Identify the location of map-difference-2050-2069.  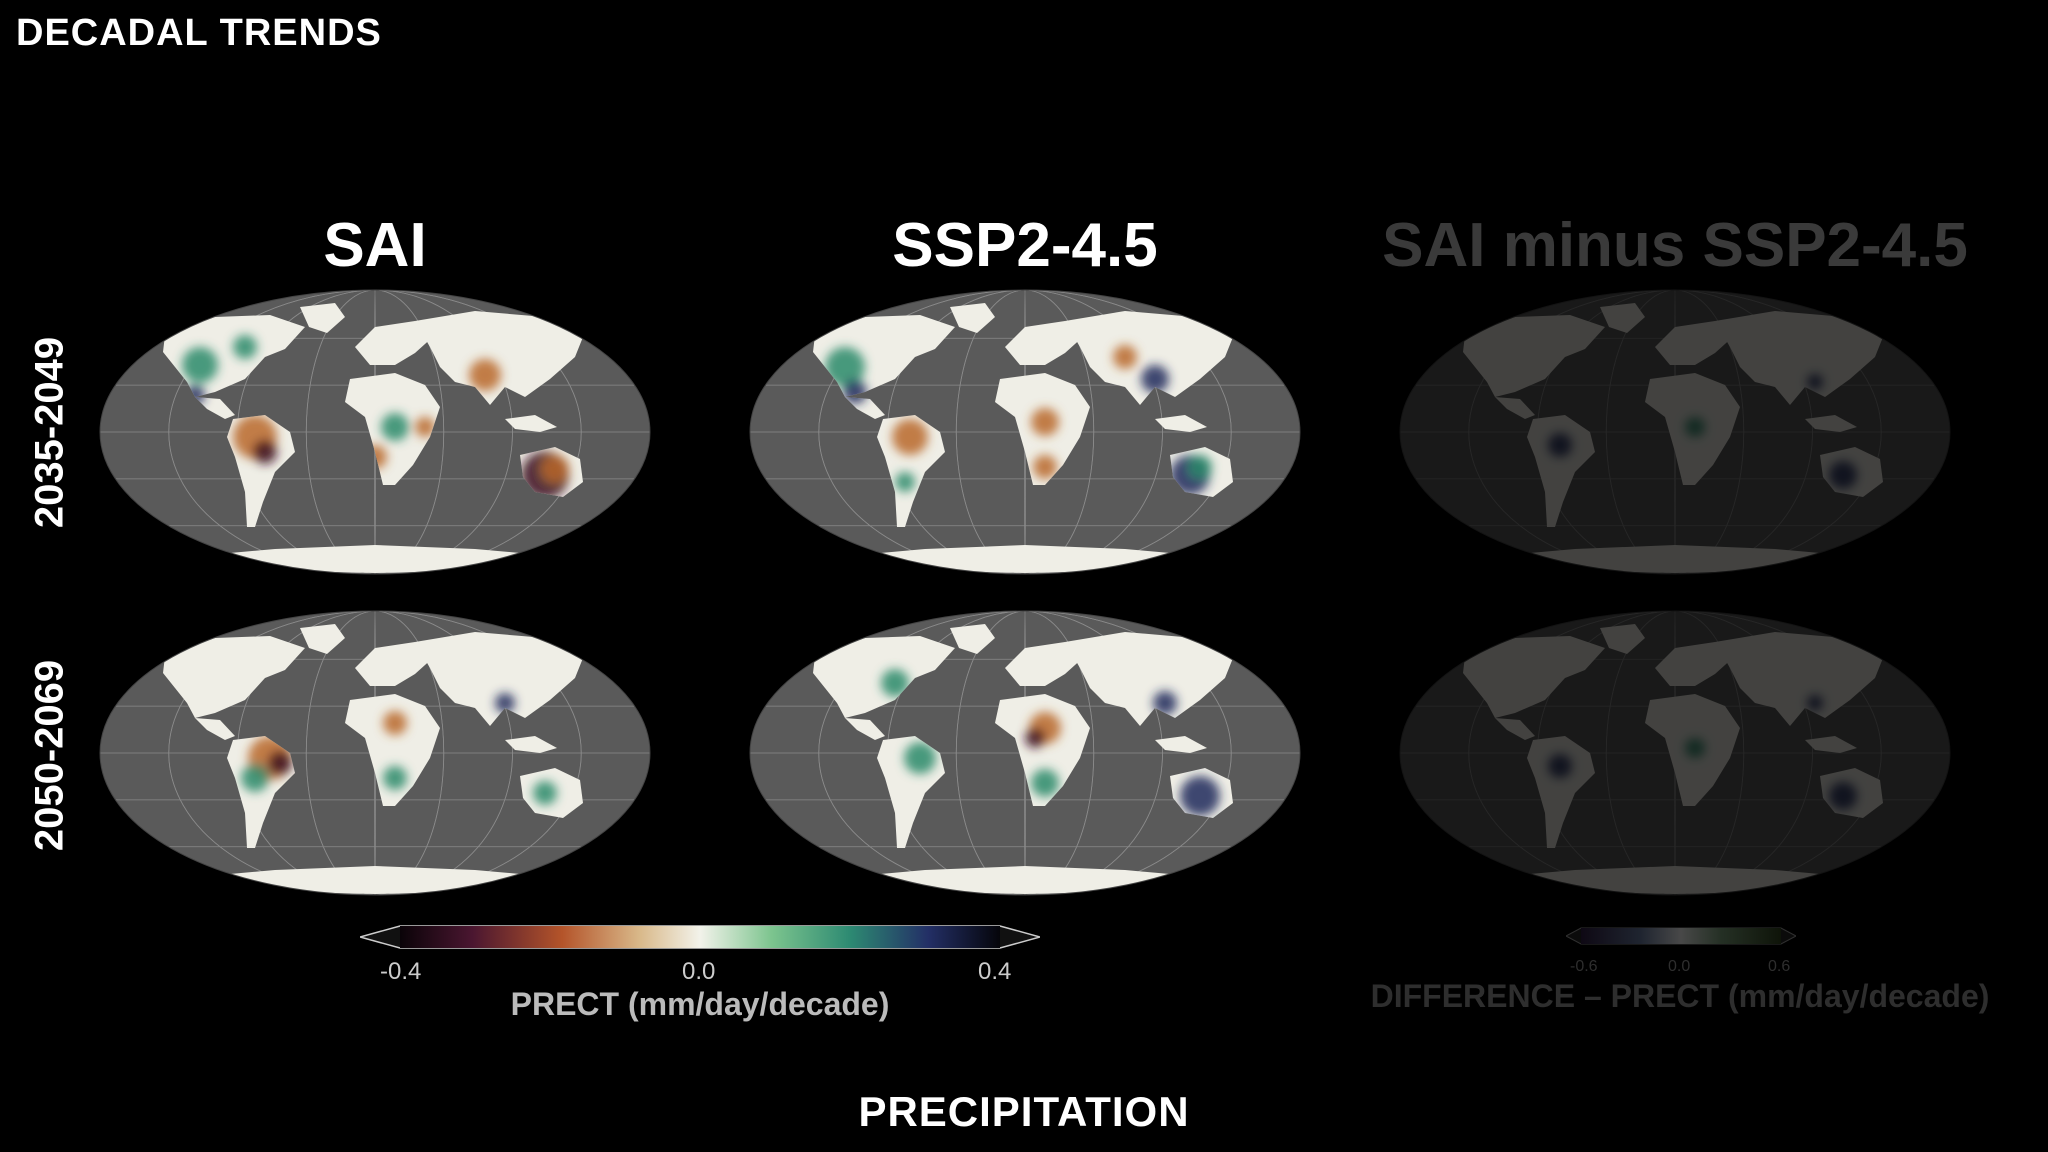
(1675, 753).